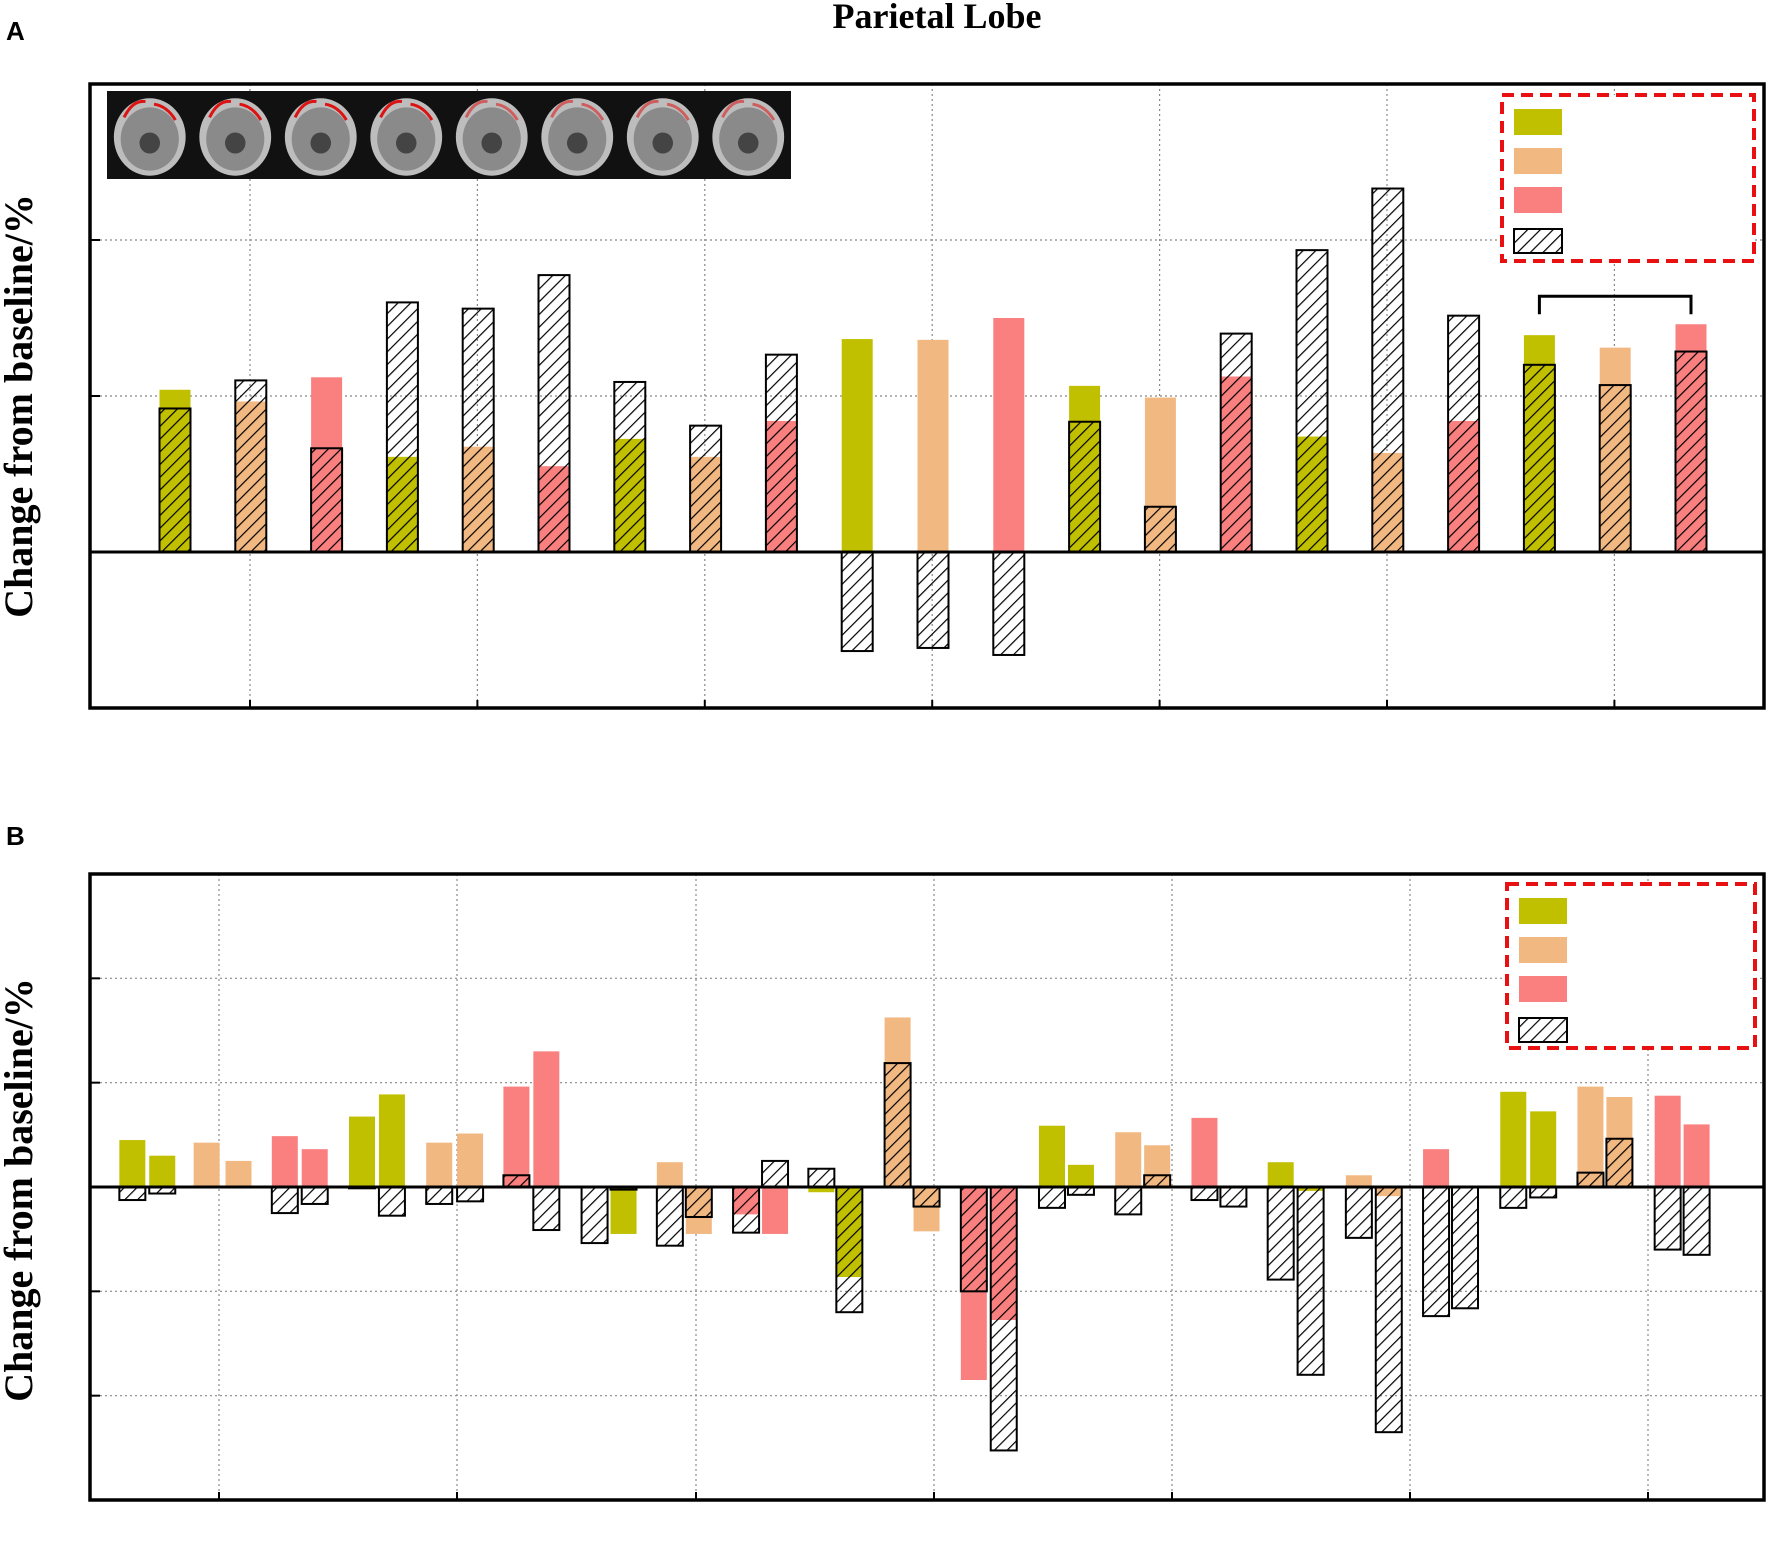 The width and height of the screenshot is (1772, 1547). I want to click on legend-swatch-volumn-total, so click(1538, 122).